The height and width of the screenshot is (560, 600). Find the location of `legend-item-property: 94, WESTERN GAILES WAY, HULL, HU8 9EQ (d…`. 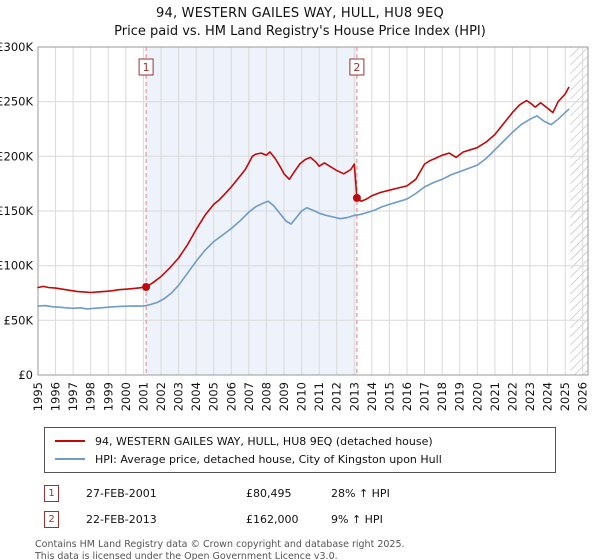

legend-item-property: 94, WESTERN GAILES WAY, HULL, HU8 9EQ (d… is located at coordinates (300, 441).